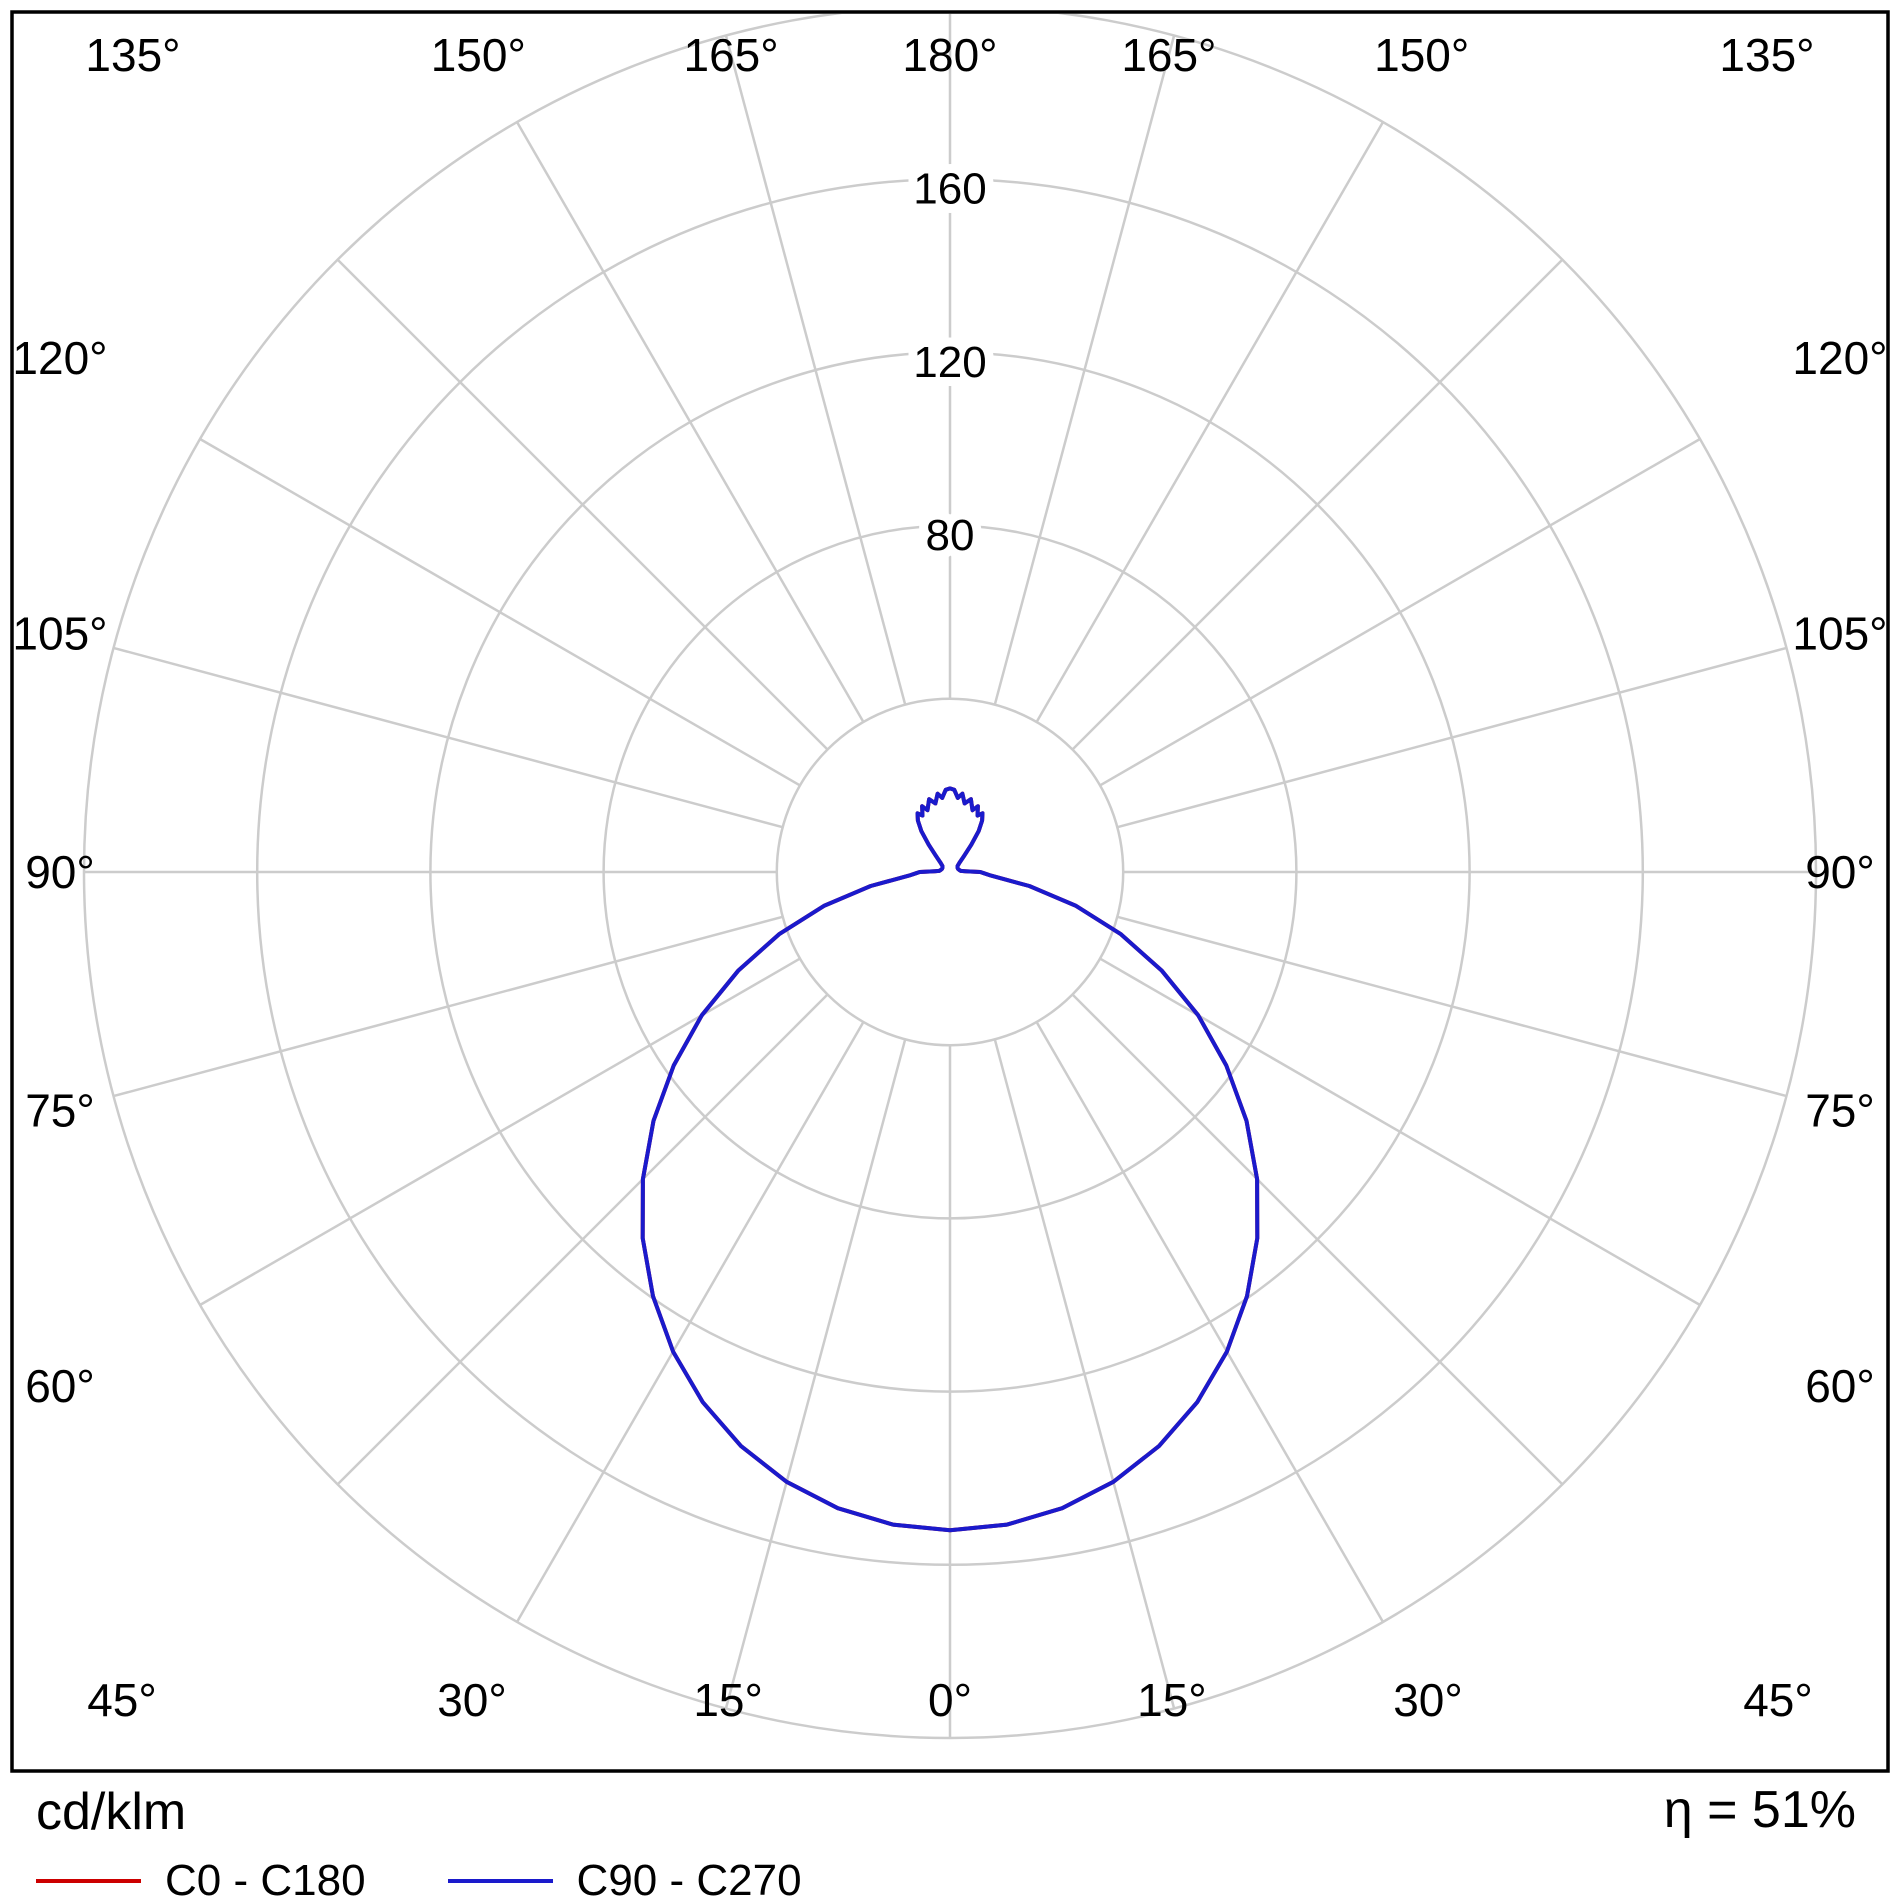 This screenshot has height=1900, width=1900. What do you see at coordinates (500, 1881) in the screenshot?
I see `legend-line-blue` at bounding box center [500, 1881].